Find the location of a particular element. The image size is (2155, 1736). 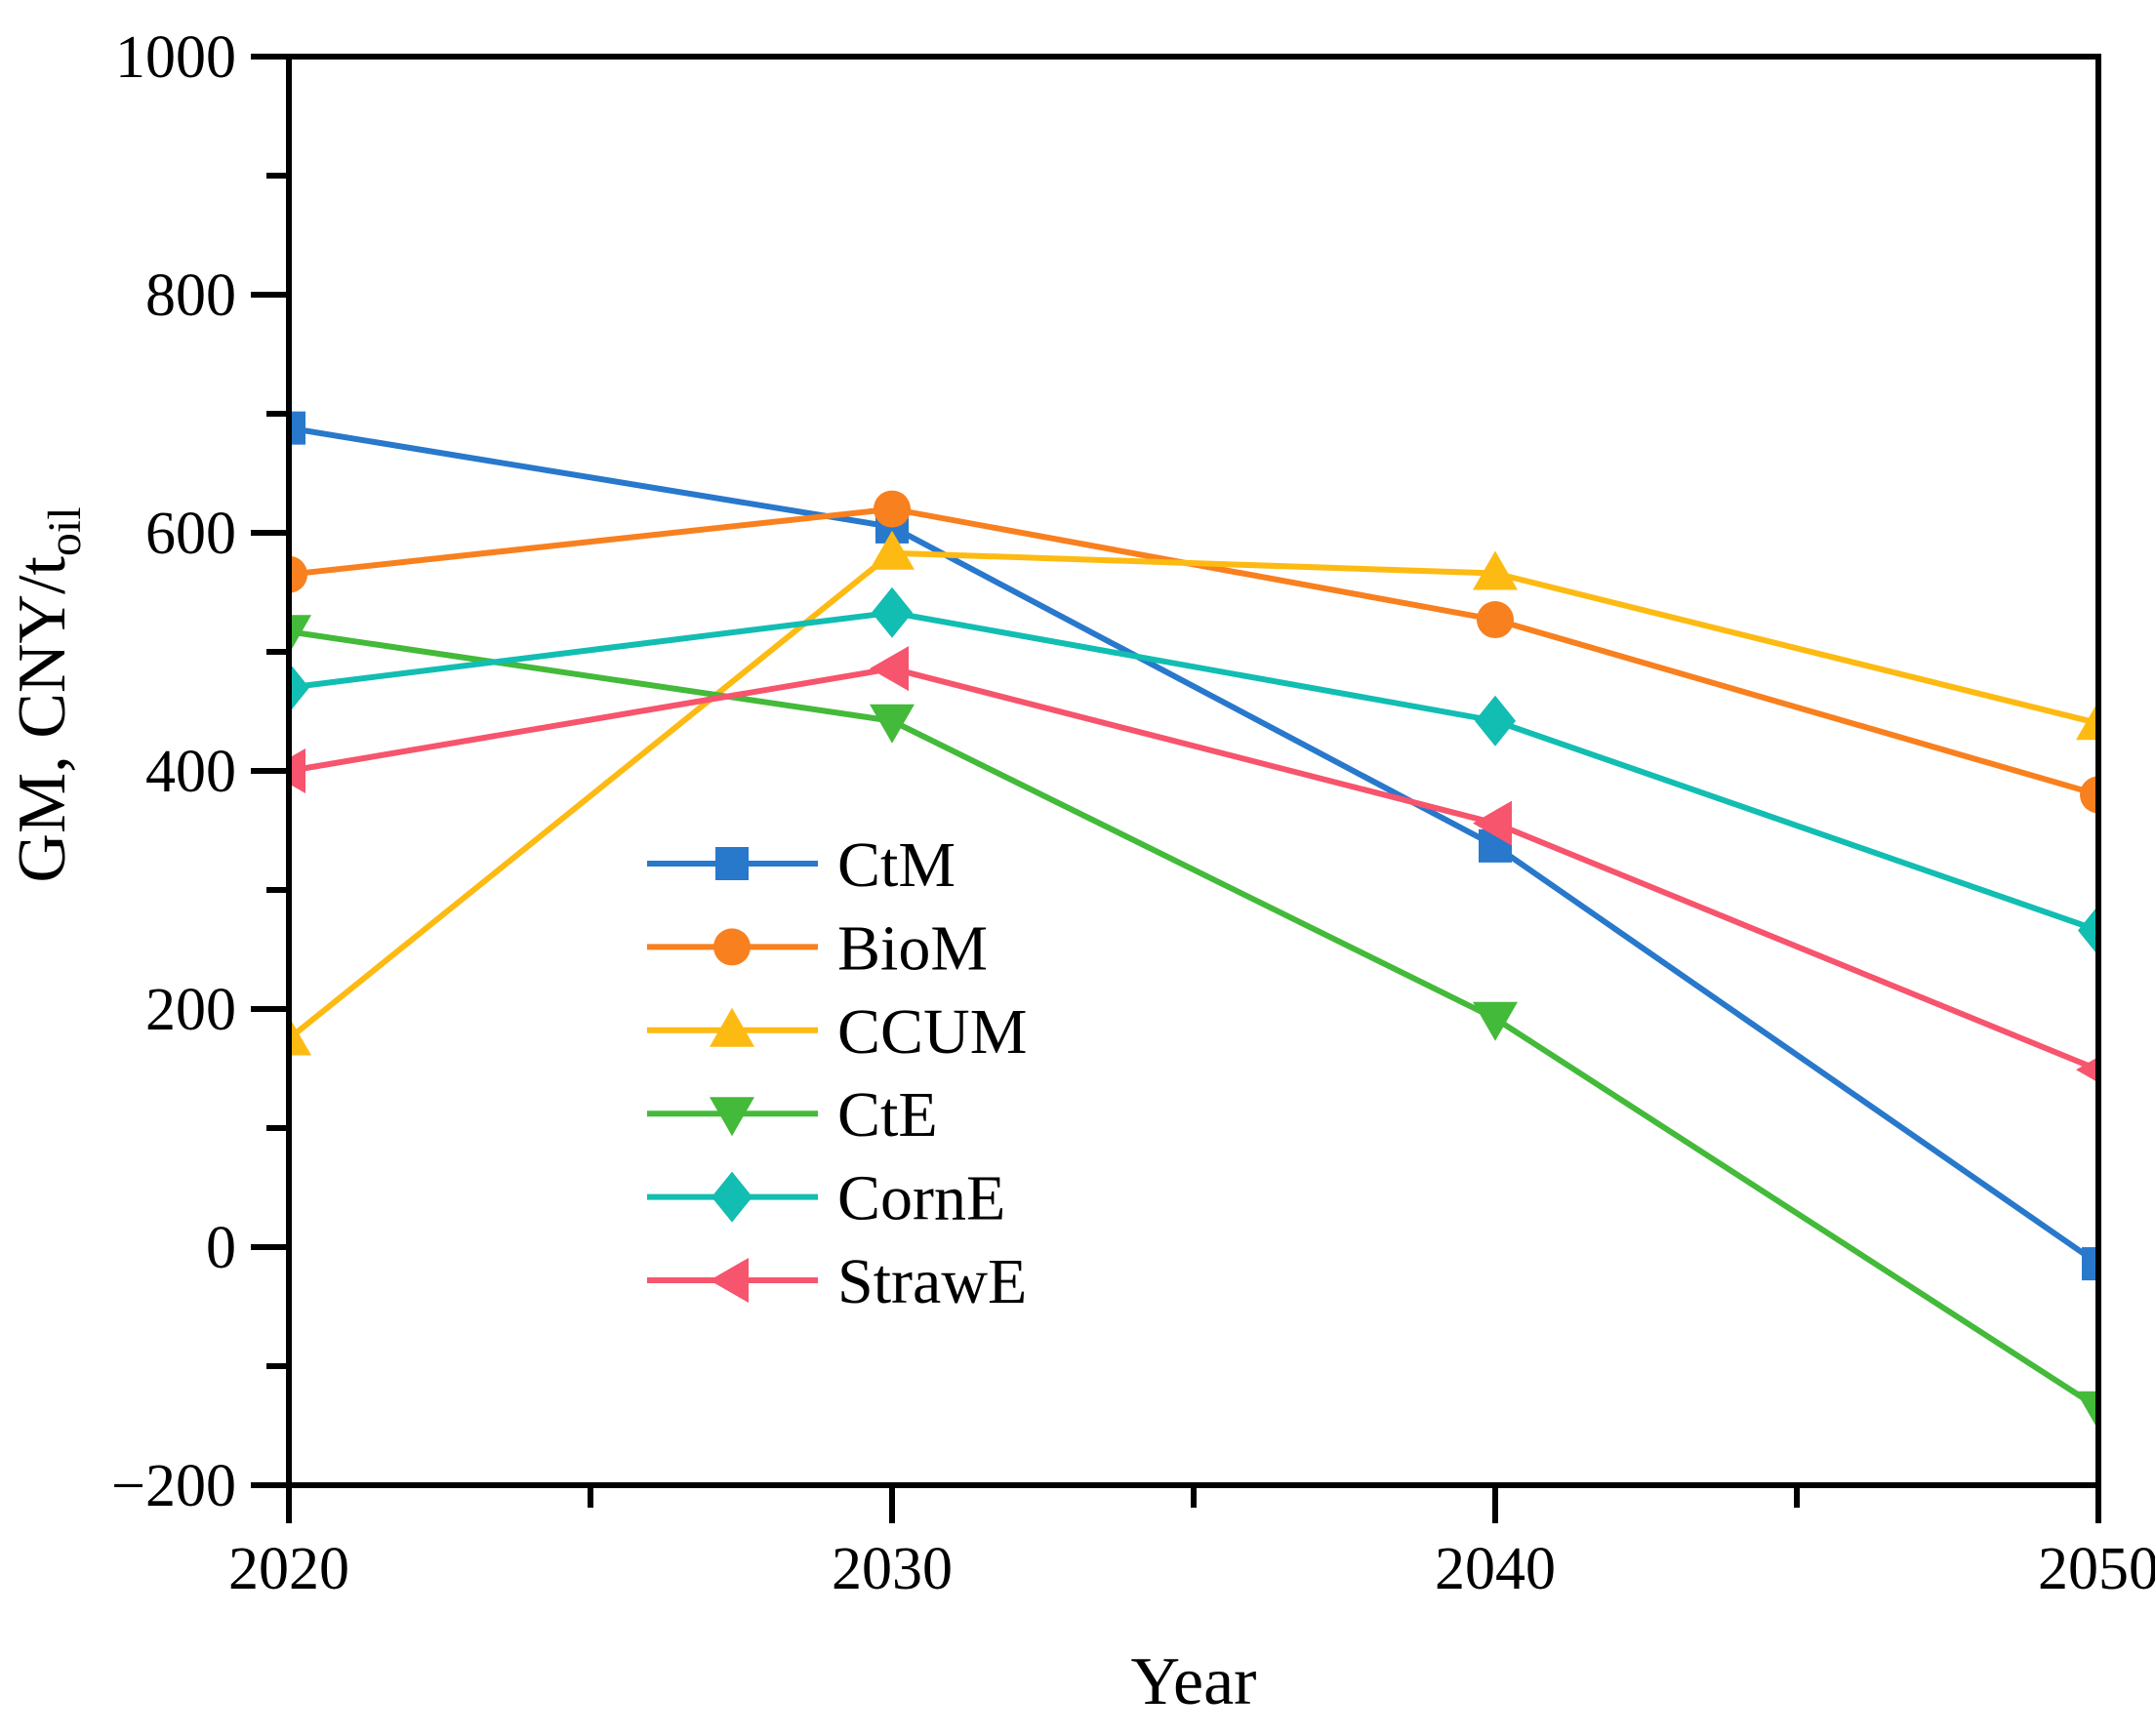

data-point-BioM-2030 is located at coordinates (892, 509).